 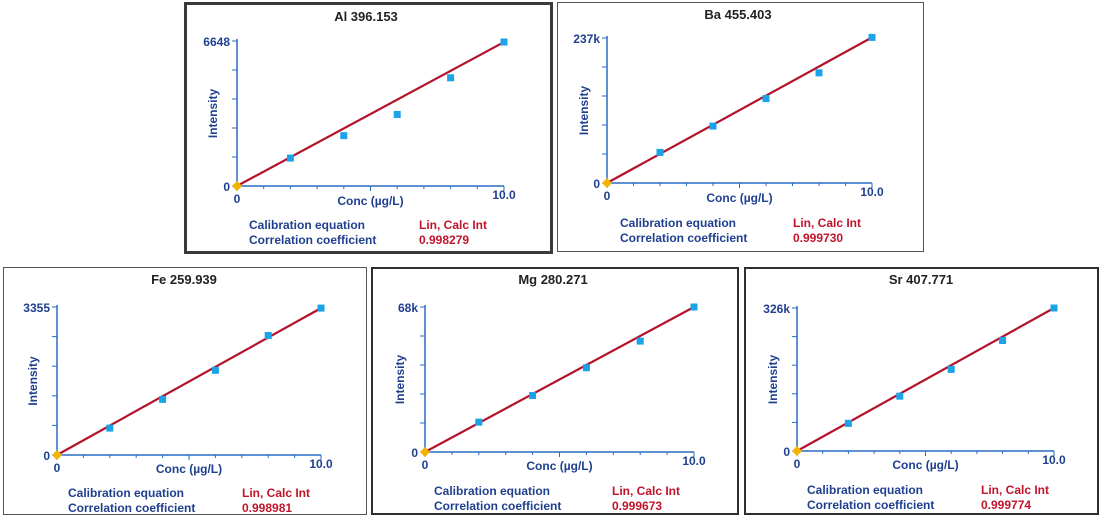 What do you see at coordinates (818, 238) in the screenshot?
I see `correlation-coefficient-value: 0.999730` at bounding box center [818, 238].